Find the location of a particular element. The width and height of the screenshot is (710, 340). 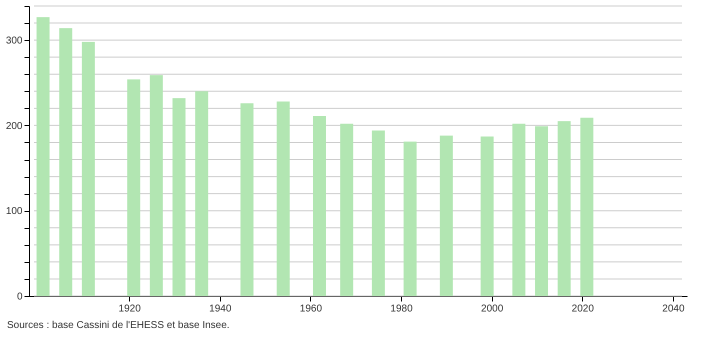

y-tick-label: 300 is located at coordinates (14, 41).